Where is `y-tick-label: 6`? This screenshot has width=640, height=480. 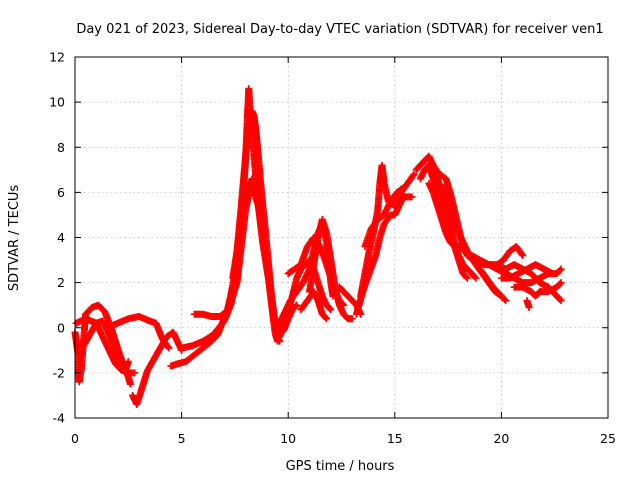 y-tick-label: 6 is located at coordinates (61, 192).